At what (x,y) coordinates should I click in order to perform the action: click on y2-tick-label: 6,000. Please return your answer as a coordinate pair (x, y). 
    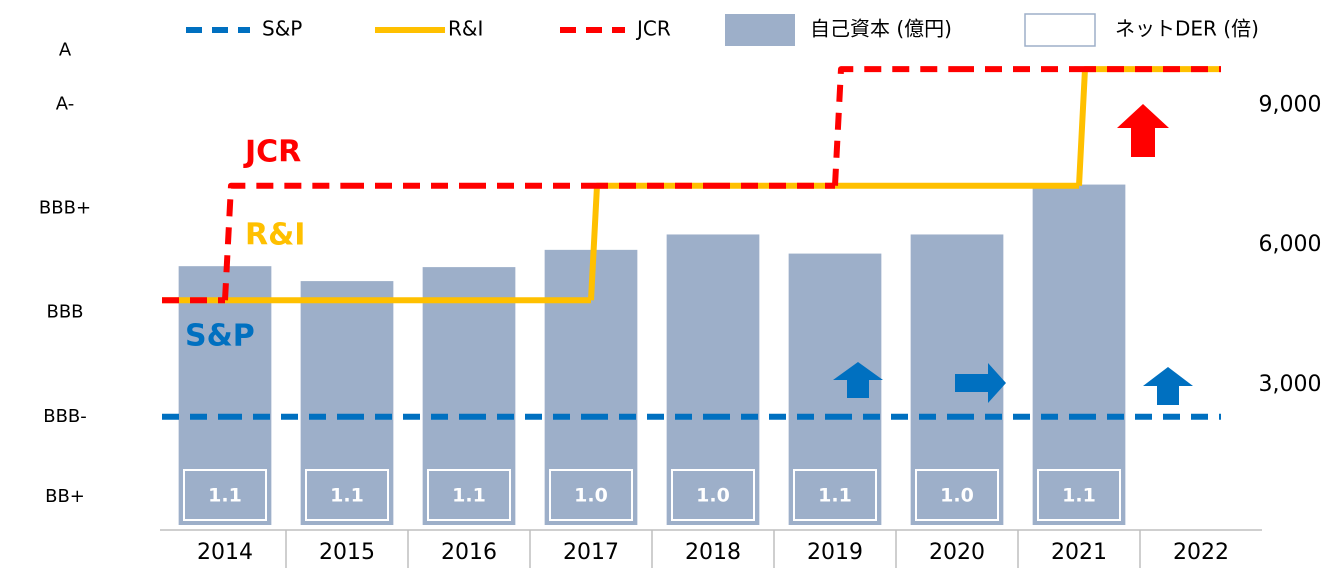
    Looking at the image, I should click on (1290, 244).